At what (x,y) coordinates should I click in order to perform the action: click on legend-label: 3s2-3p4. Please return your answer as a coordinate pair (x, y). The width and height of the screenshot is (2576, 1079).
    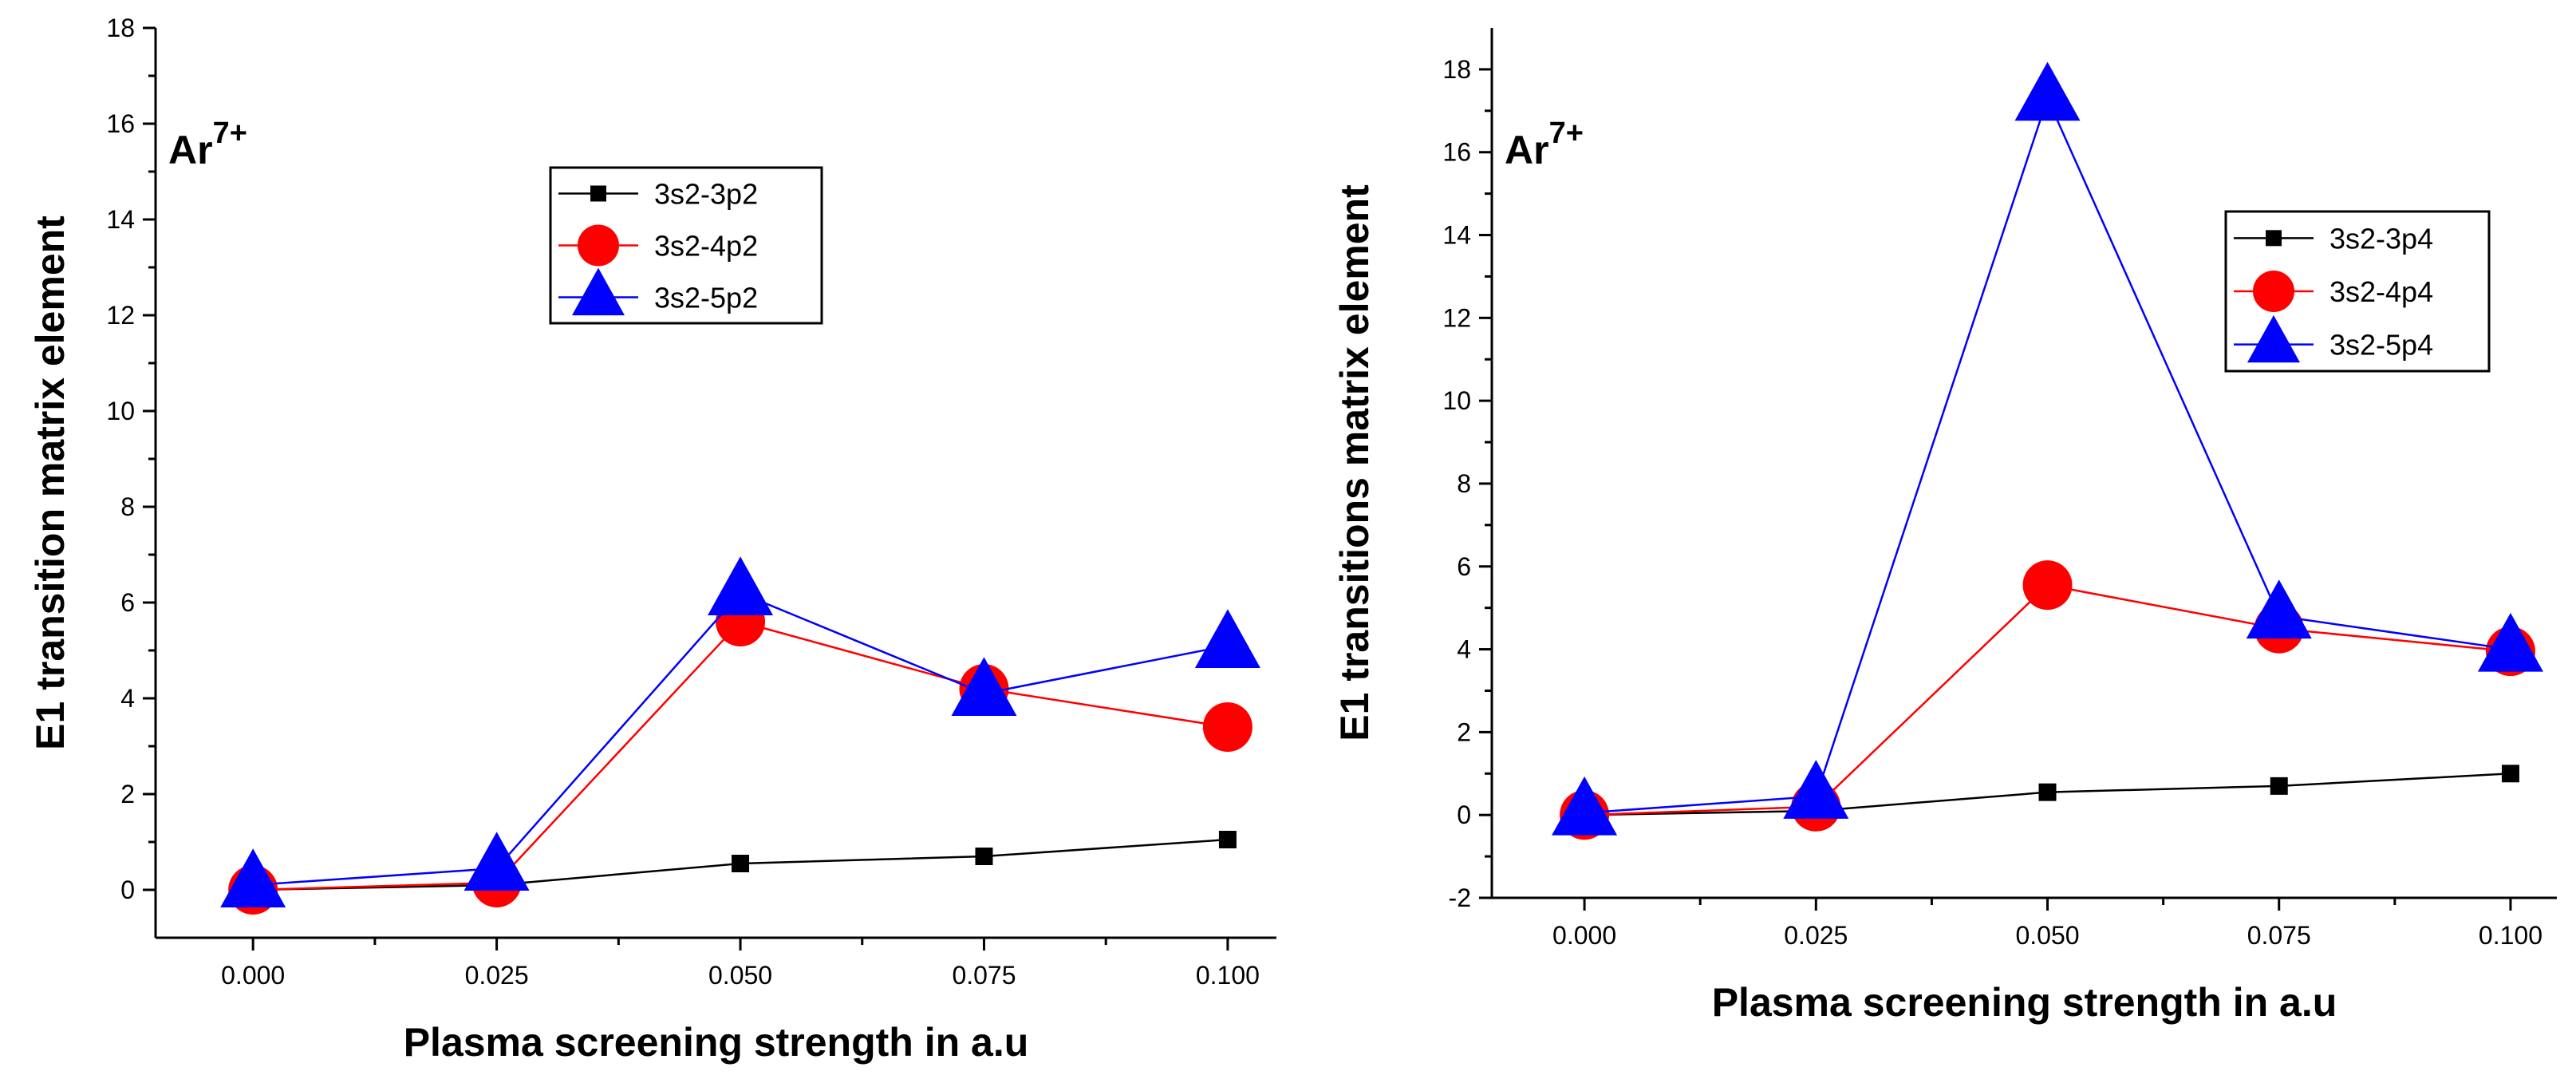
    Looking at the image, I should click on (2381, 238).